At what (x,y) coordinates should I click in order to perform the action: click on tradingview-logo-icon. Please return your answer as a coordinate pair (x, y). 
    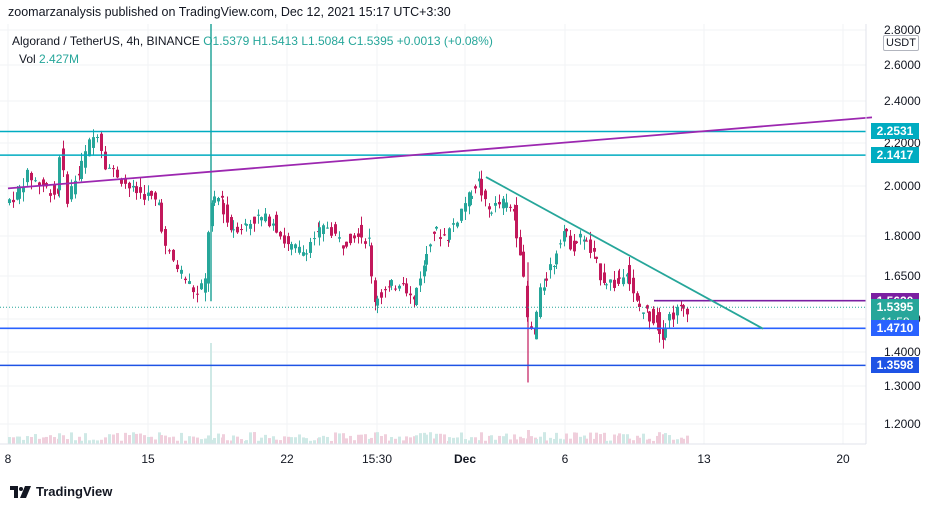
    Looking at the image, I should click on (20, 491).